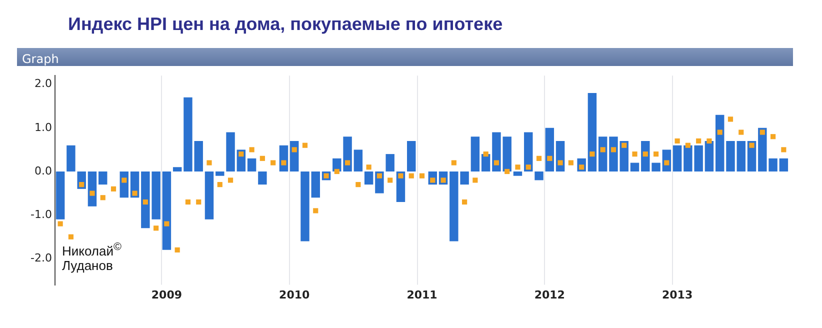 This screenshot has height=328, width=822. What do you see at coordinates (677, 295) in the screenshot?
I see `x-tick-label: 2013` at bounding box center [677, 295].